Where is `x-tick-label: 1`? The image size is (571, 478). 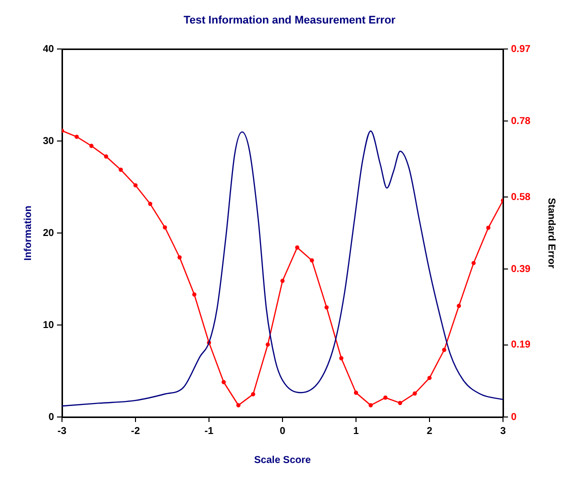
x-tick-label: 1 is located at coordinates (356, 431).